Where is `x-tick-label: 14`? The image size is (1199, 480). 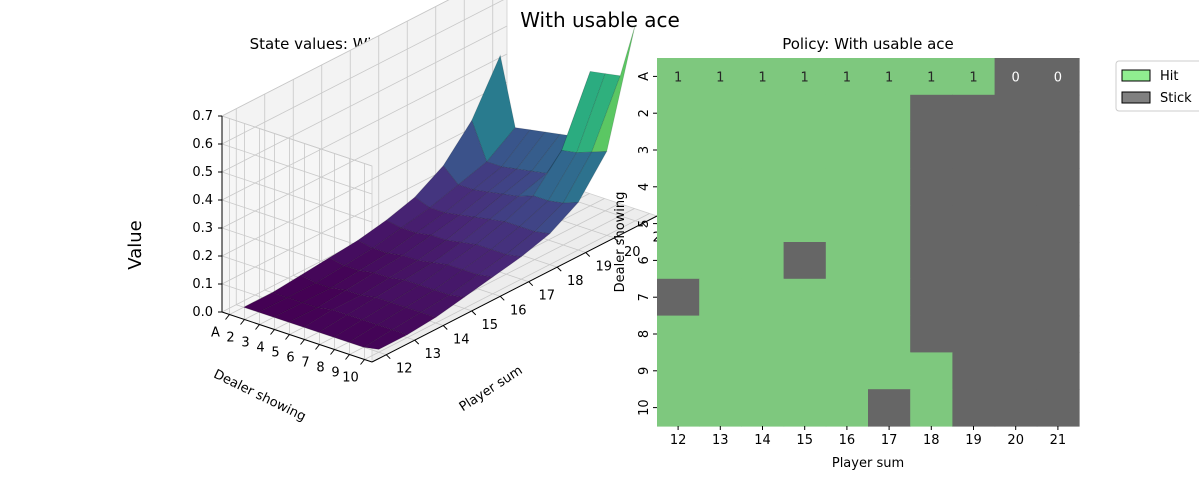 x-tick-label: 14 is located at coordinates (762, 440).